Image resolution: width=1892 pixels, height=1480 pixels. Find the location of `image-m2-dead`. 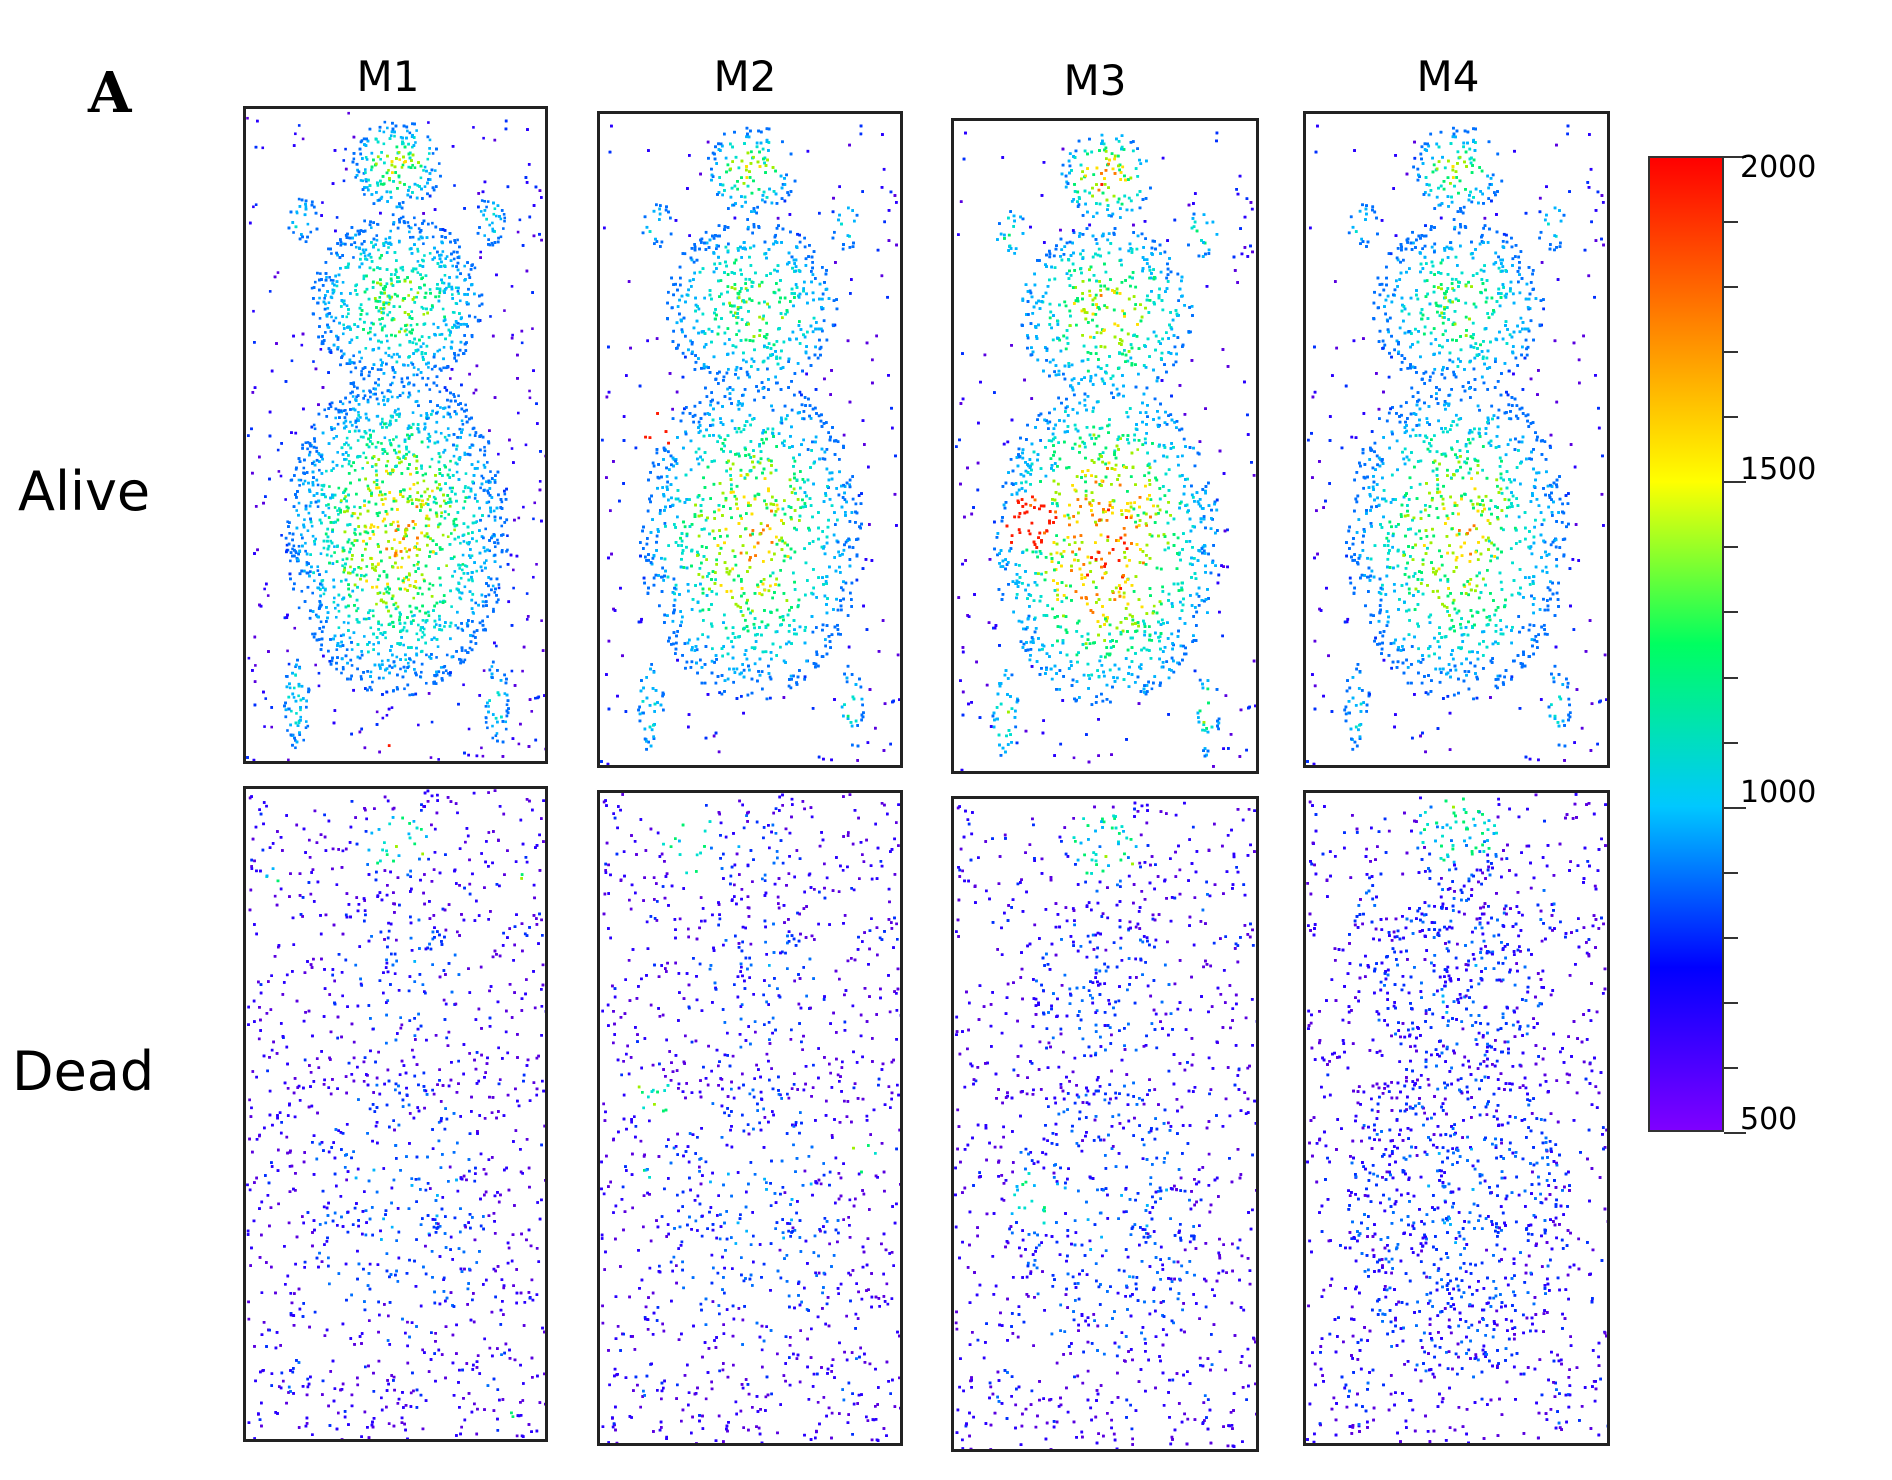

image-m2-dead is located at coordinates (750, 1118).